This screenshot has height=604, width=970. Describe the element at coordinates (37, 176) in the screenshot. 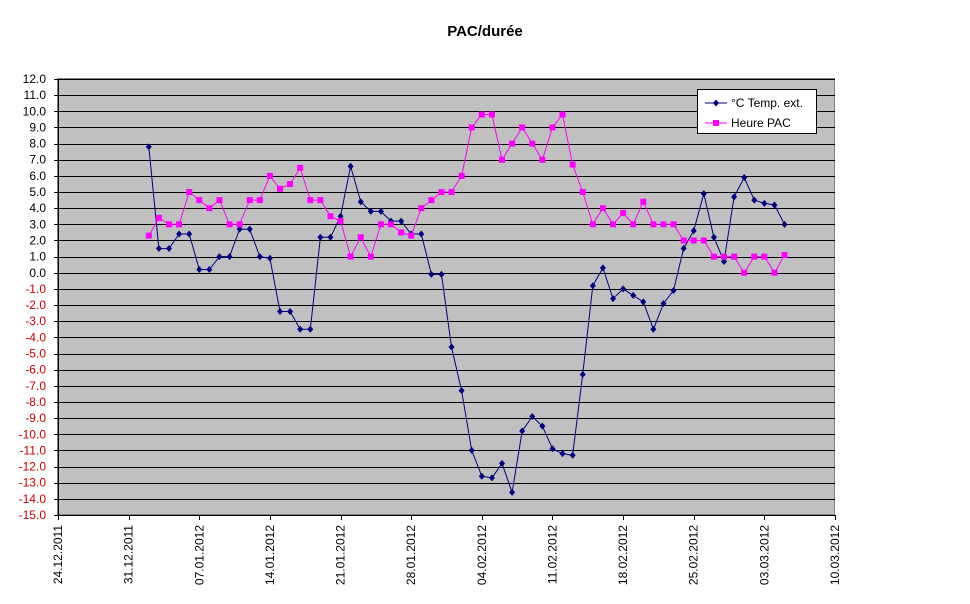

I see `y-tick-label: 6.0` at that location.